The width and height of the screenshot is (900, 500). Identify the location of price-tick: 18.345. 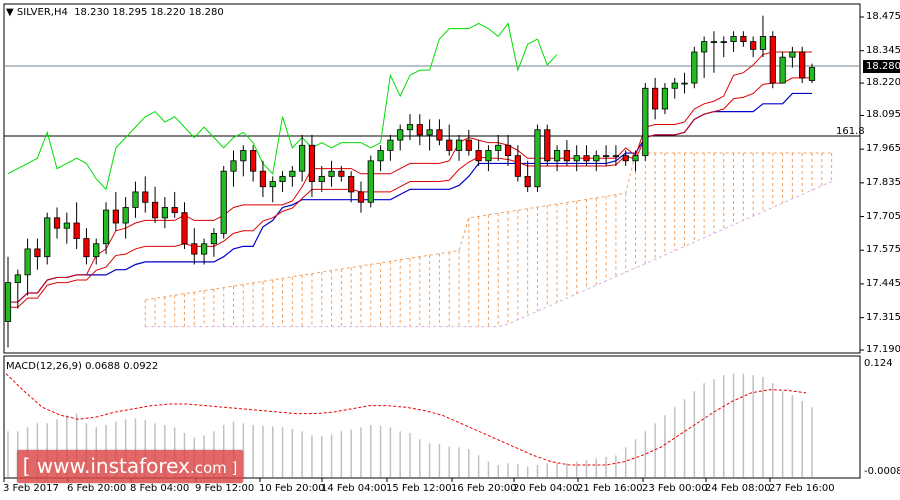
(883, 50).